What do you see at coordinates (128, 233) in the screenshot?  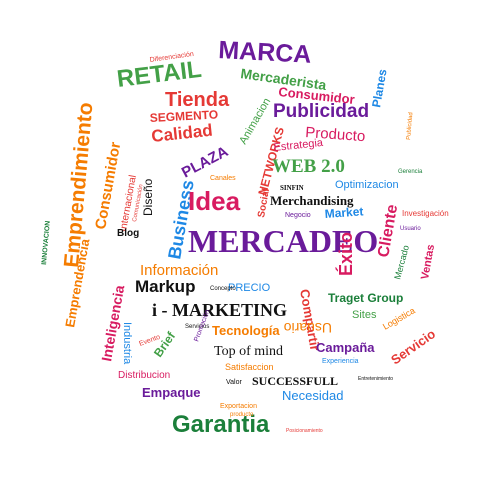 I see `word-blog: Blog` at bounding box center [128, 233].